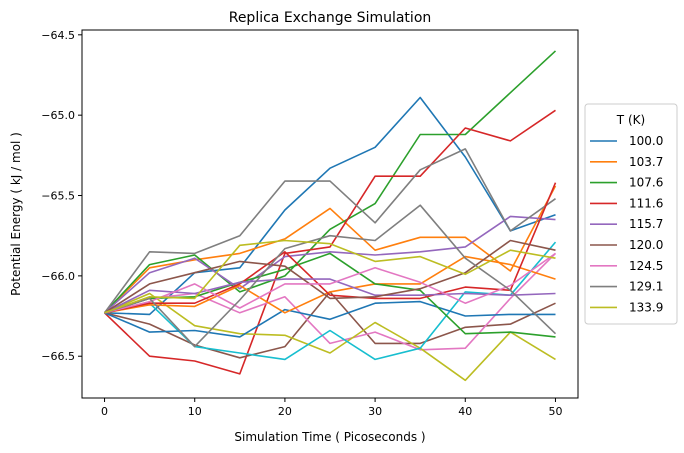  Describe the element at coordinates (330, 18) in the screenshot. I see `chart-title: Replica Exchange Simulation` at that location.